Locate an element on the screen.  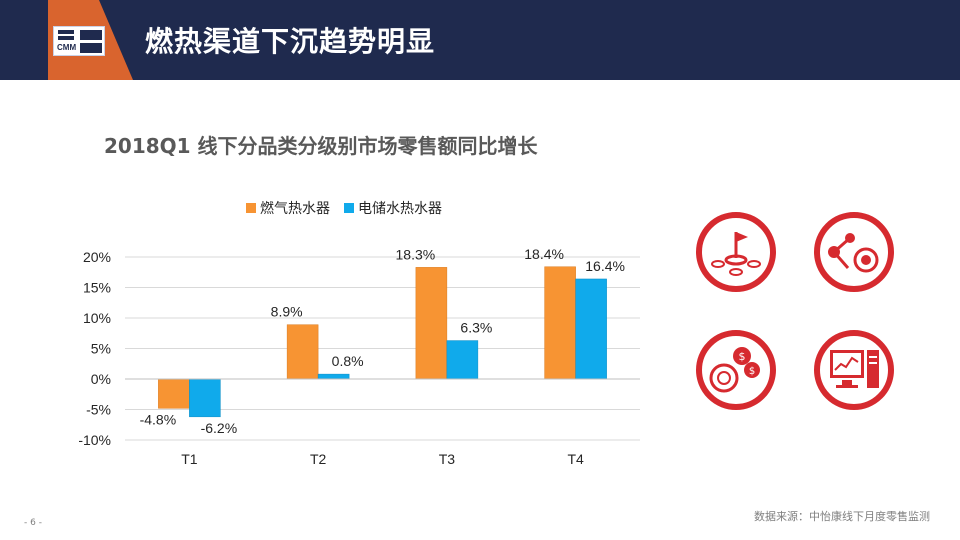
y-tick-label: 20% is located at coordinates (97, 257).